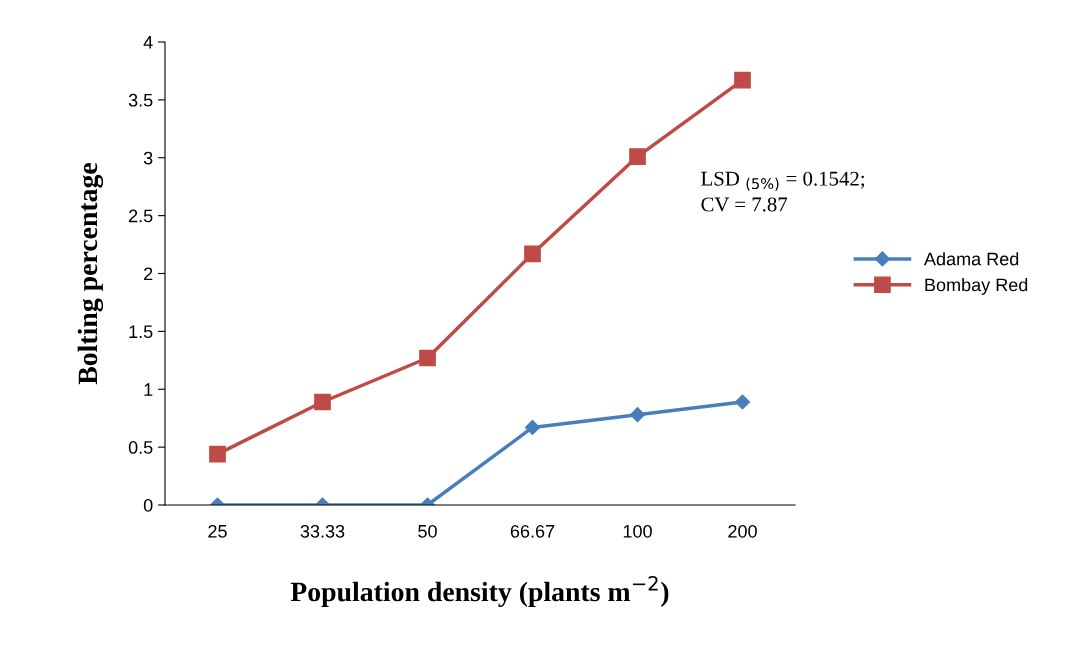  I want to click on x-tick-label: 66.67, so click(532, 531).